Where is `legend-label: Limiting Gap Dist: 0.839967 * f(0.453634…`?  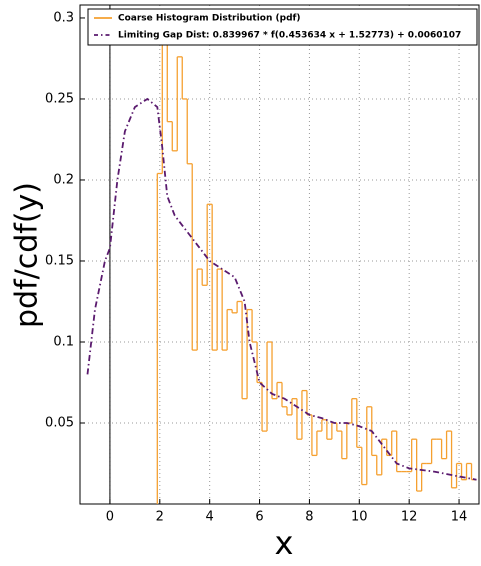
legend-label: Limiting Gap Dist: 0.839967 * f(0.453634… is located at coordinates (289, 36).